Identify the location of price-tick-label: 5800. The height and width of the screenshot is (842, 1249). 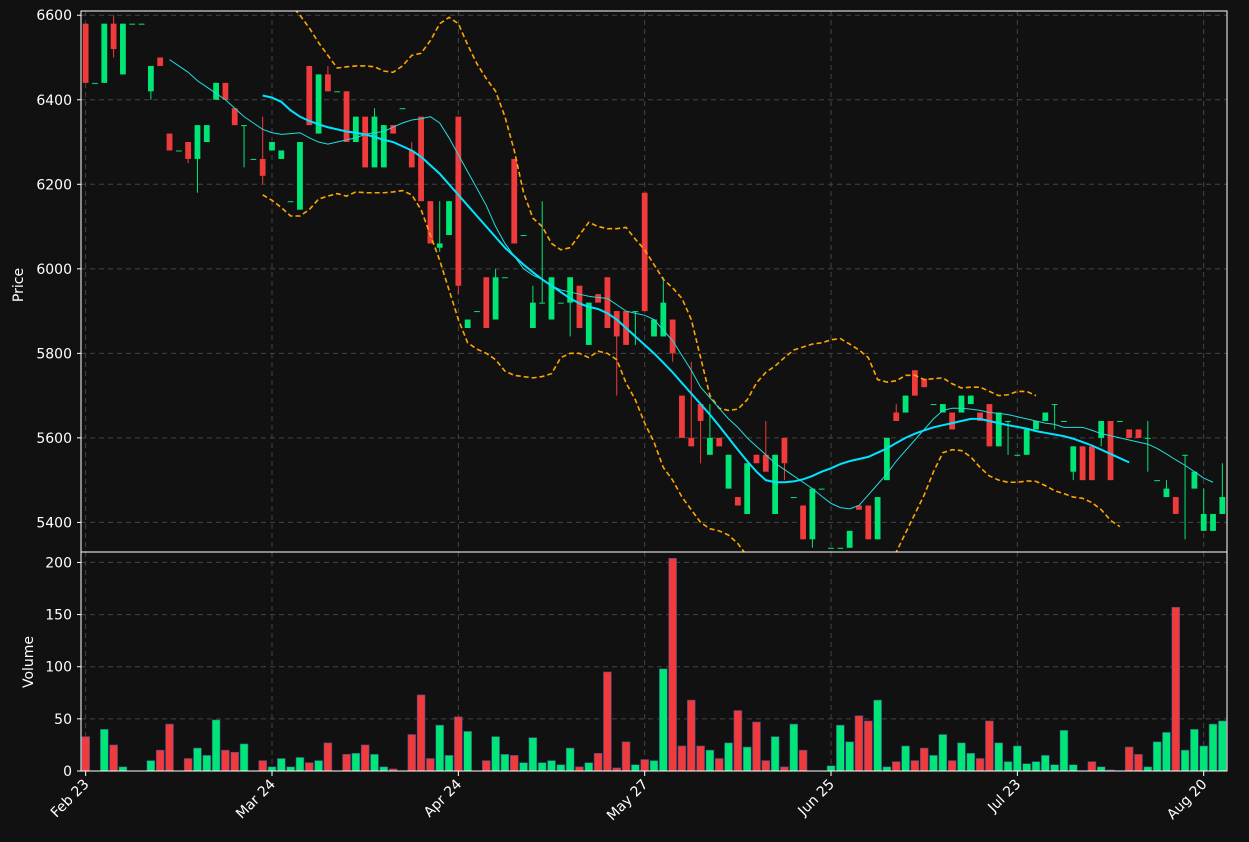
(54, 354).